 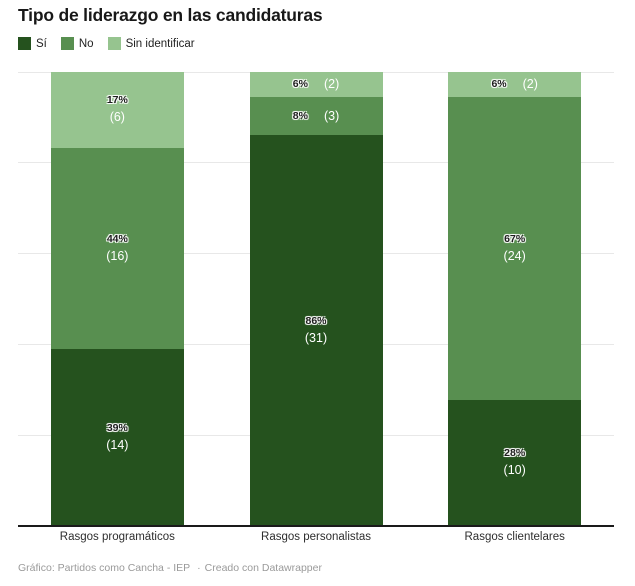 I want to click on bar-segment: 44% (16), so click(x=117, y=248).